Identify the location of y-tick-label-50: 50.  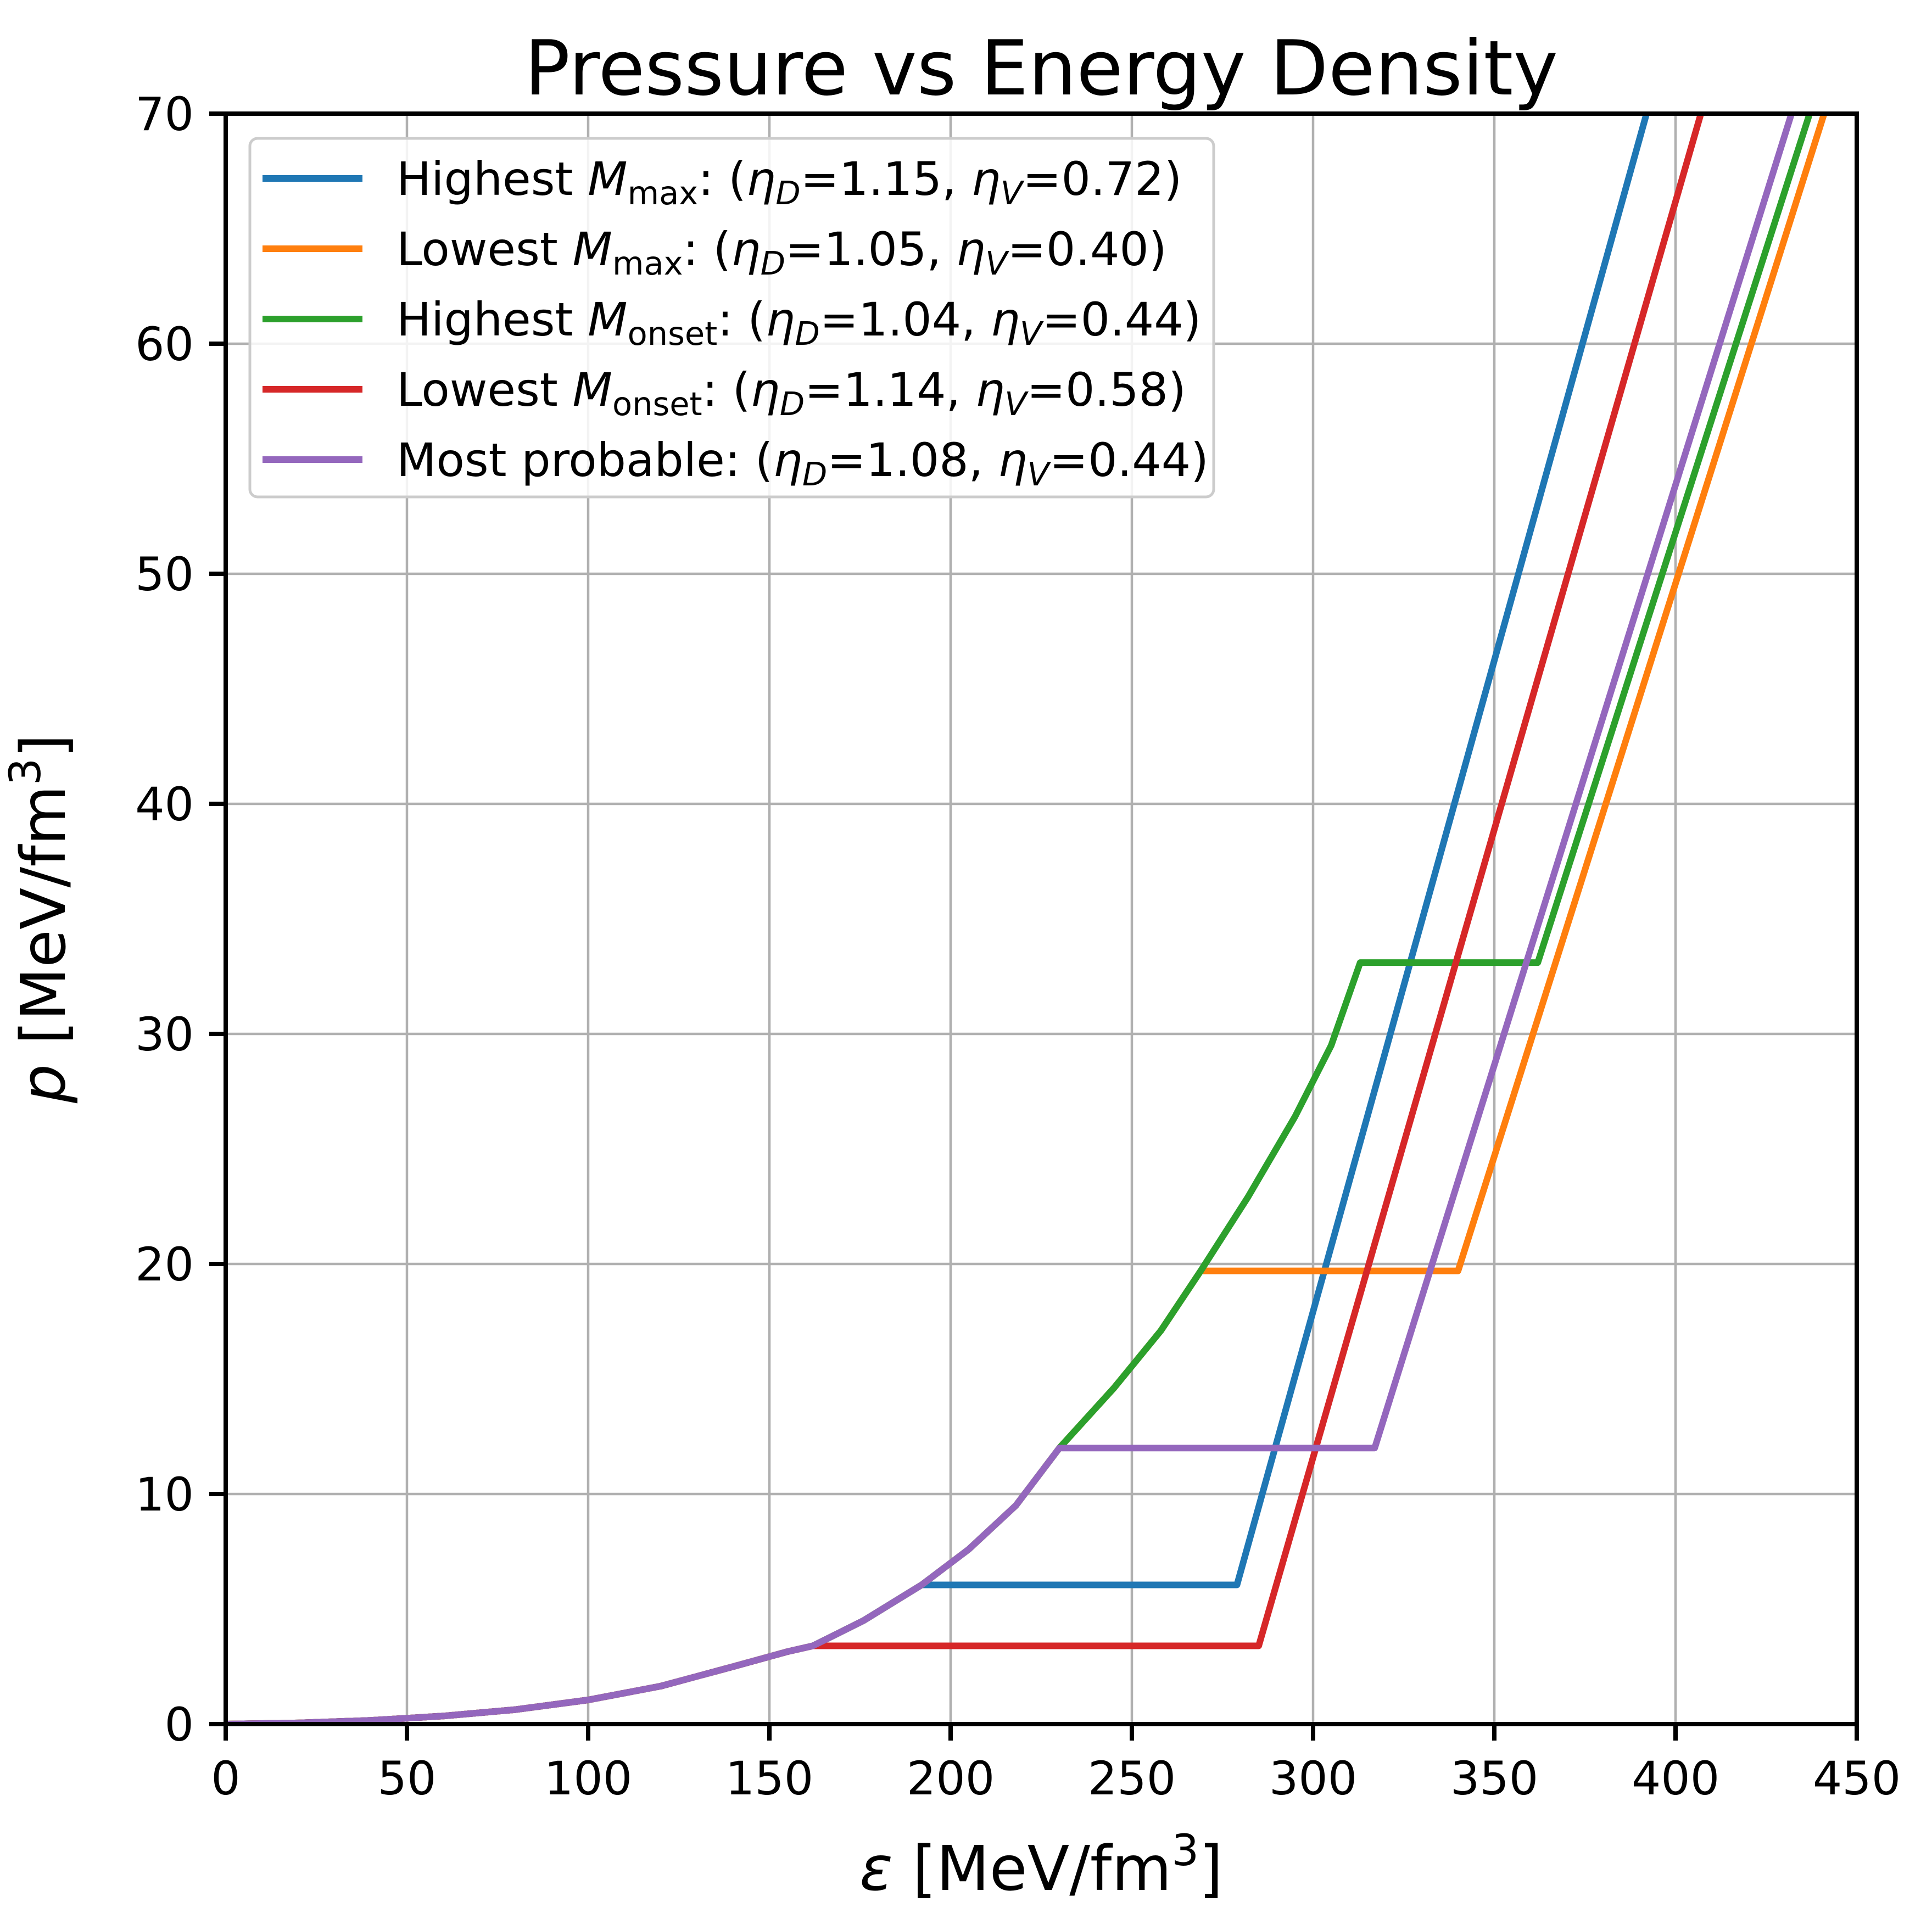
(164, 574).